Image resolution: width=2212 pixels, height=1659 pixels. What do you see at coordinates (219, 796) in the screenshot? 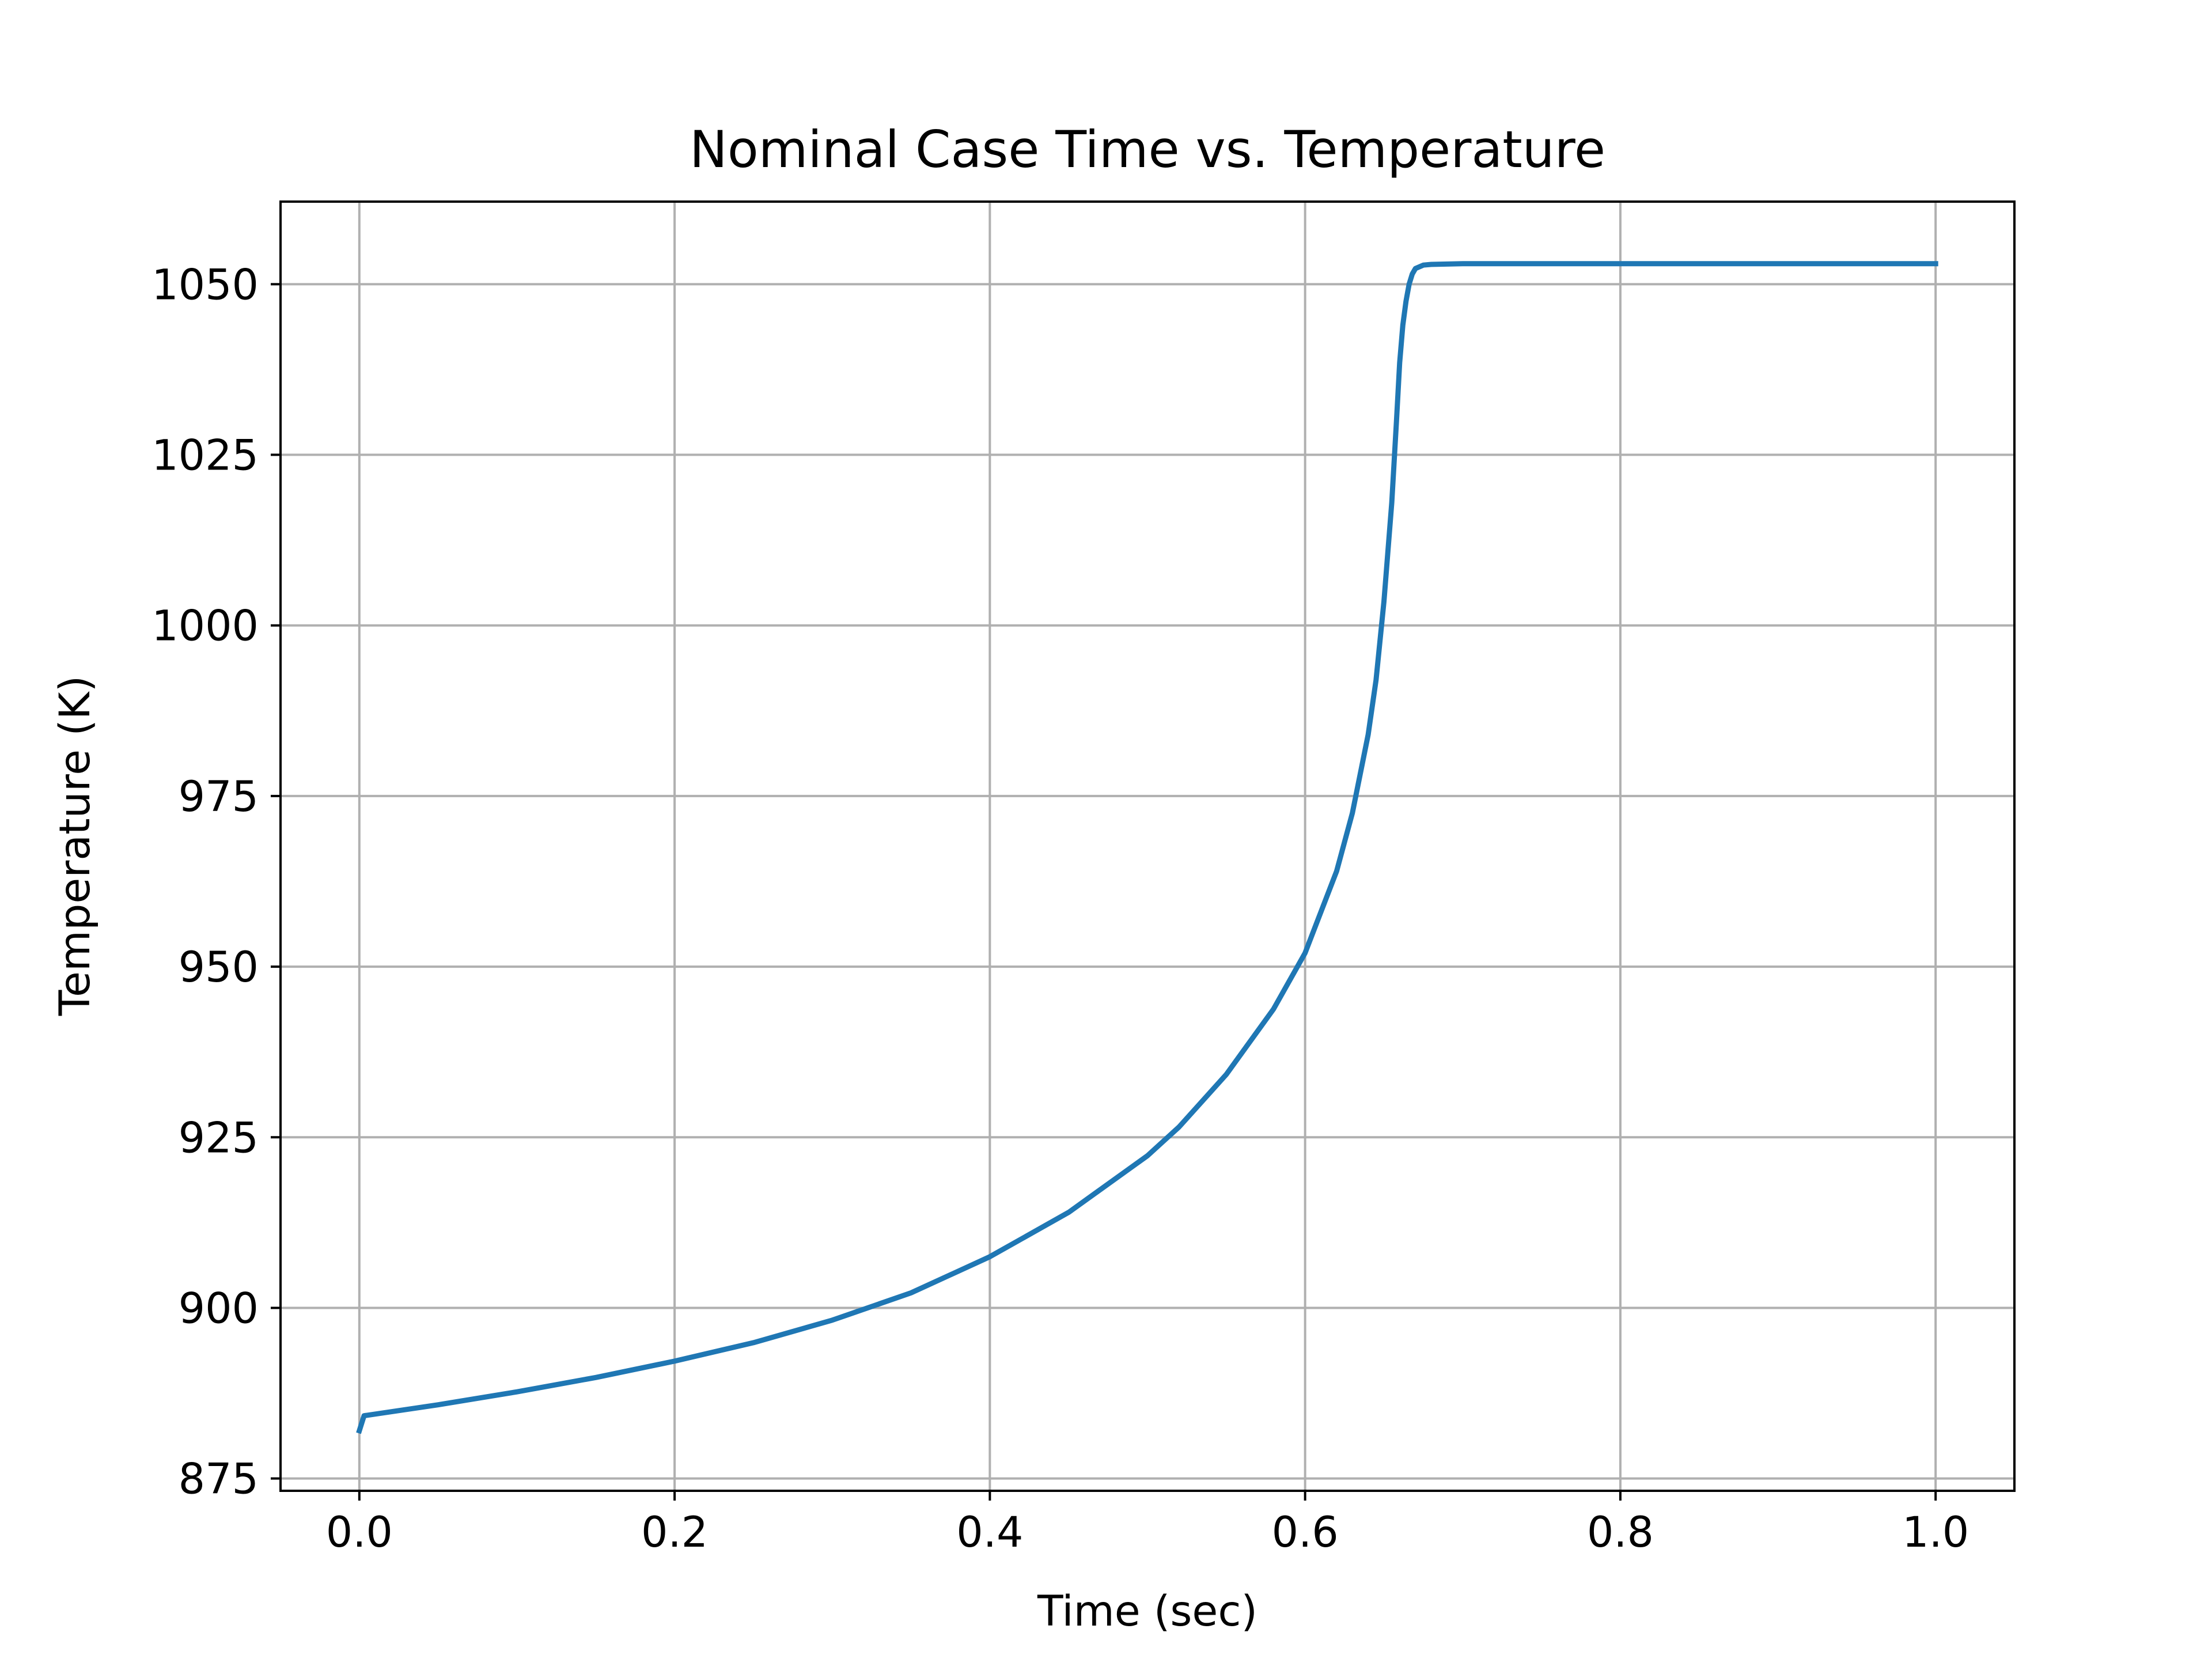
I see `y-tick-label: 975` at bounding box center [219, 796].